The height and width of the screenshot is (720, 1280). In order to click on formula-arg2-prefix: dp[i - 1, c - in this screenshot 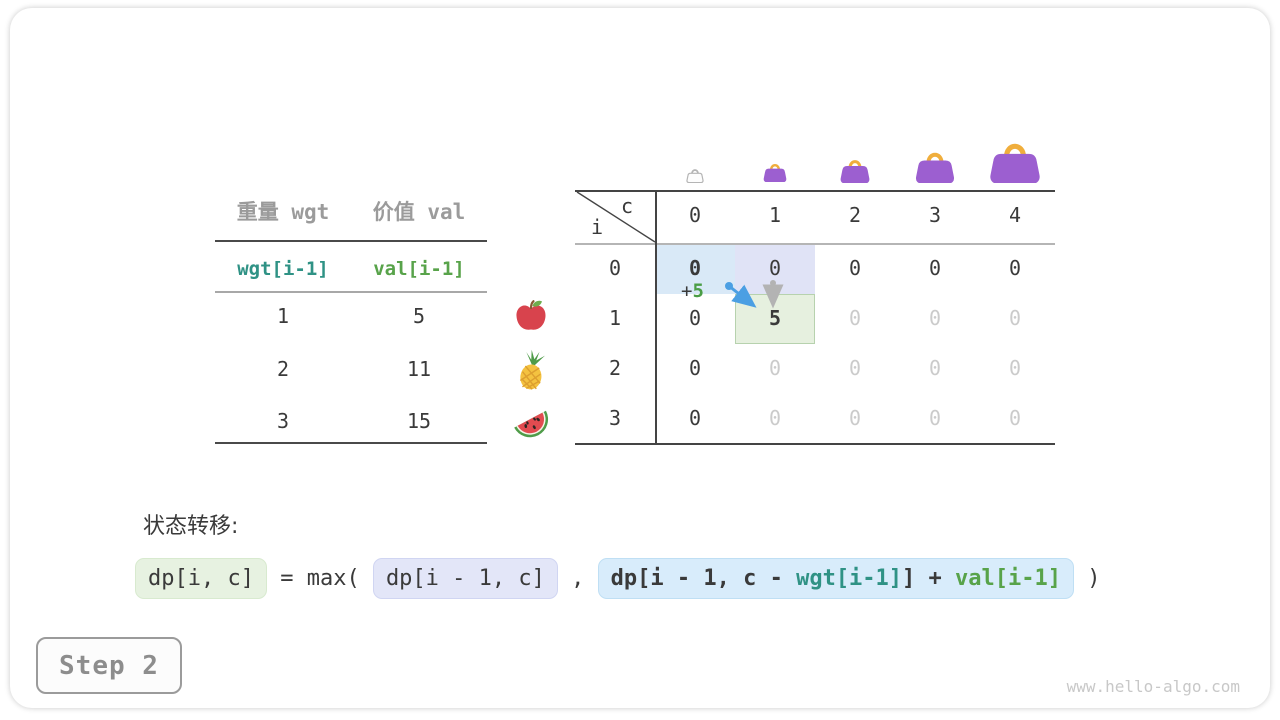, I will do `click(703, 578)`.